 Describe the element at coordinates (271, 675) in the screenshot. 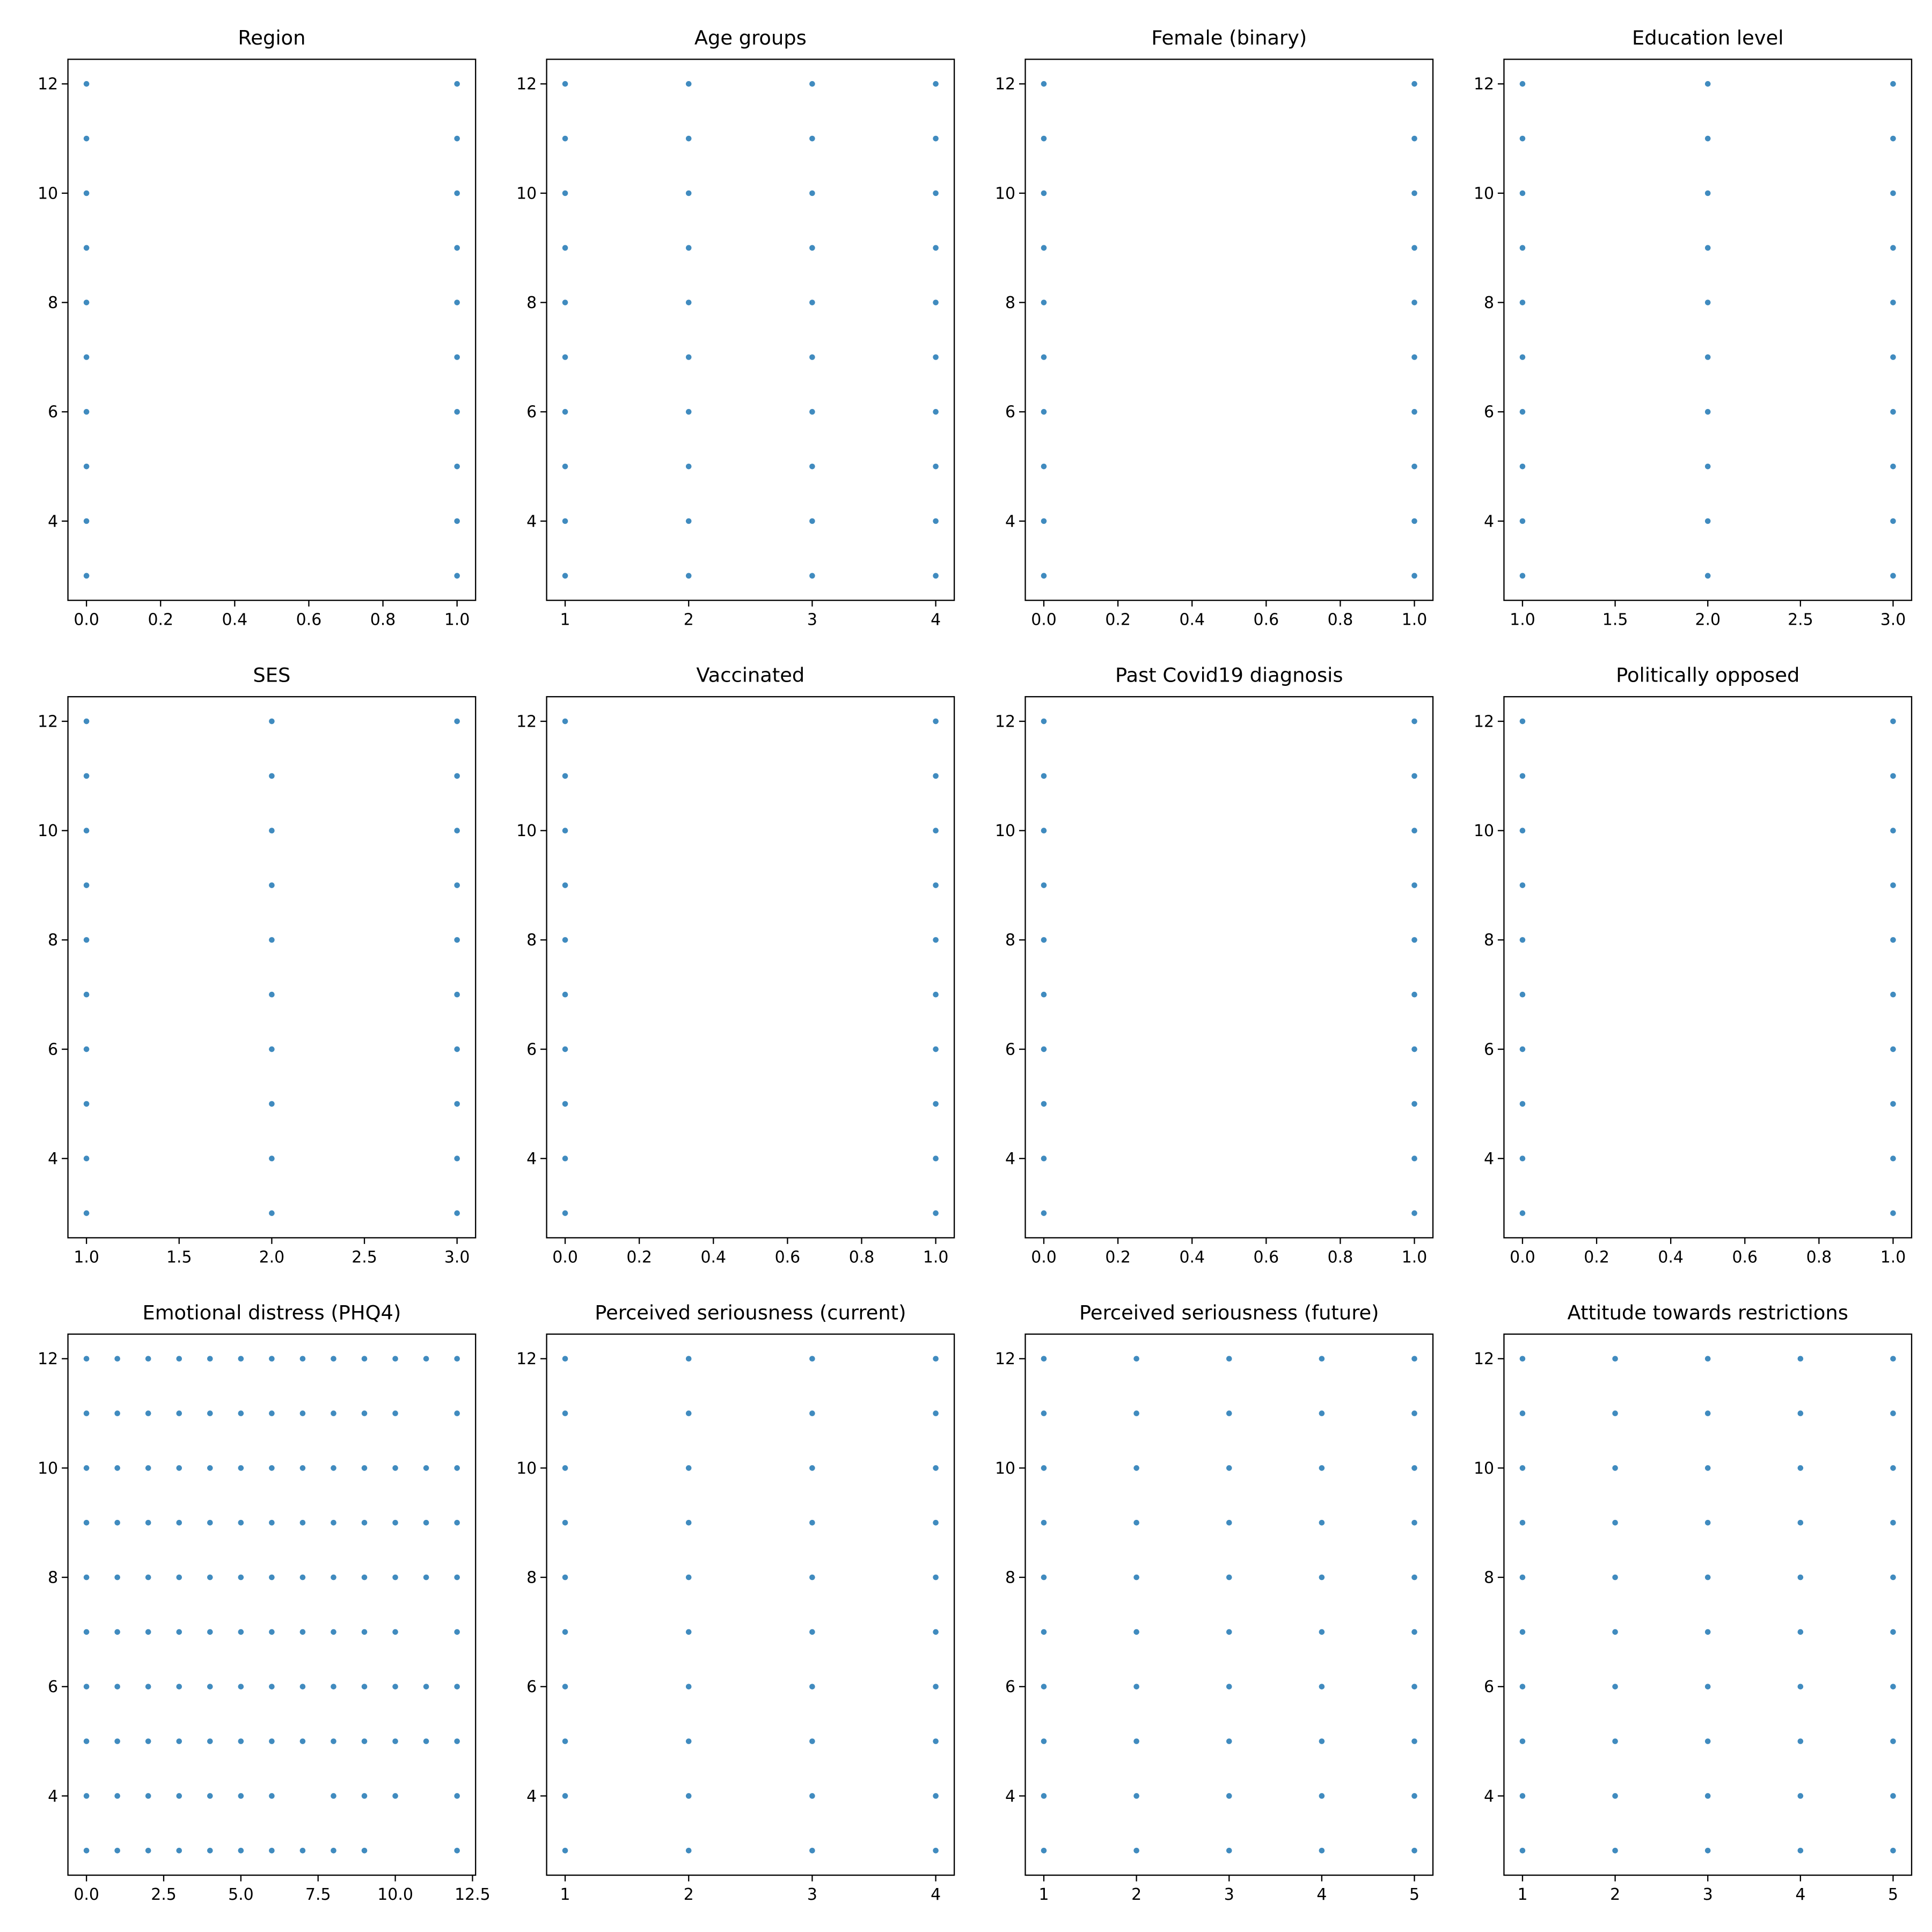

I see `panel-title: SES` at that location.